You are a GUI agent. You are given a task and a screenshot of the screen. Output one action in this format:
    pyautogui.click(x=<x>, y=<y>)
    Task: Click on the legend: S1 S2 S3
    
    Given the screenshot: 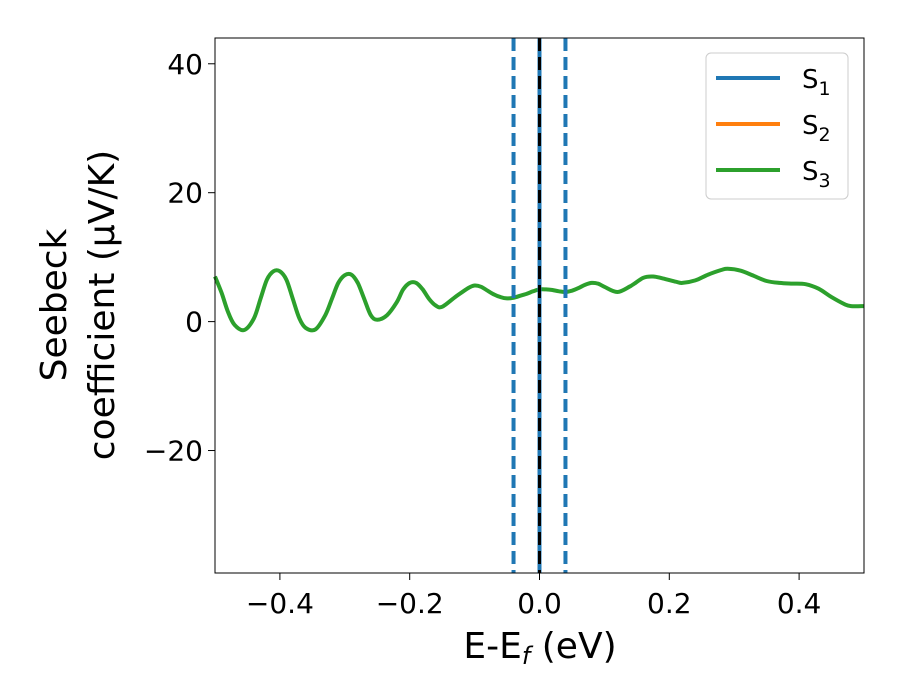 What is the action you would take?
    pyautogui.click(x=777, y=126)
    